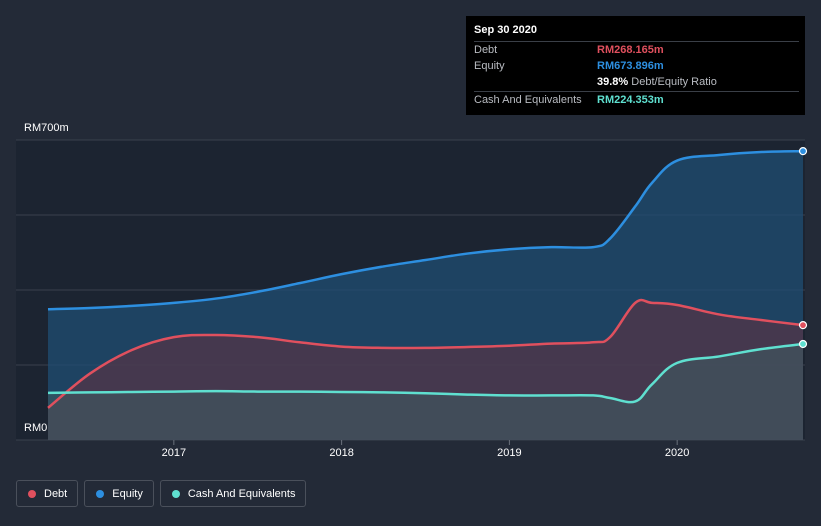  What do you see at coordinates (509, 453) in the screenshot?
I see `x-tick-label: 2019` at bounding box center [509, 453].